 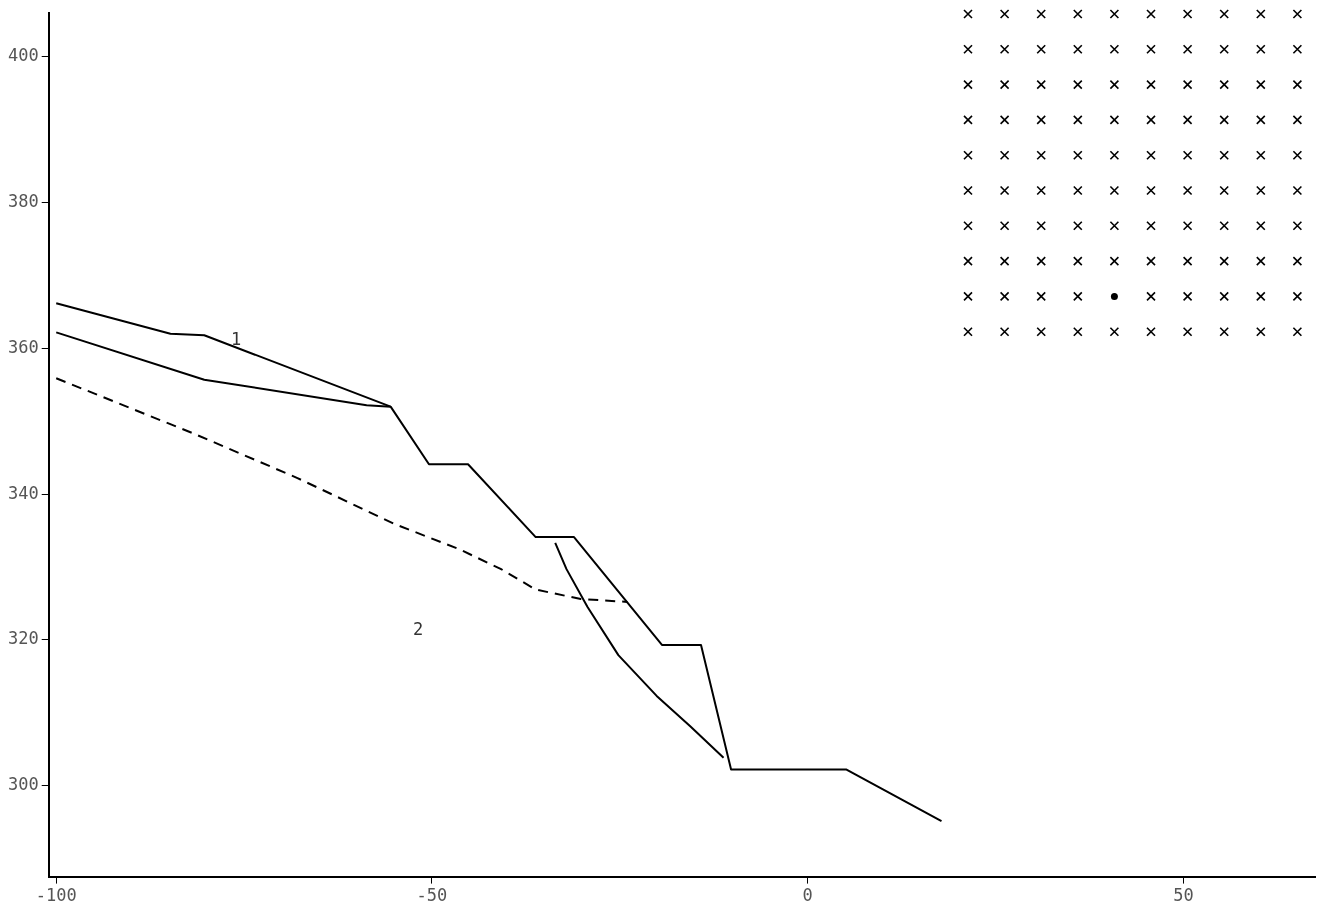 What do you see at coordinates (432, 895) in the screenshot?
I see `x-tick-label: -50` at bounding box center [432, 895].